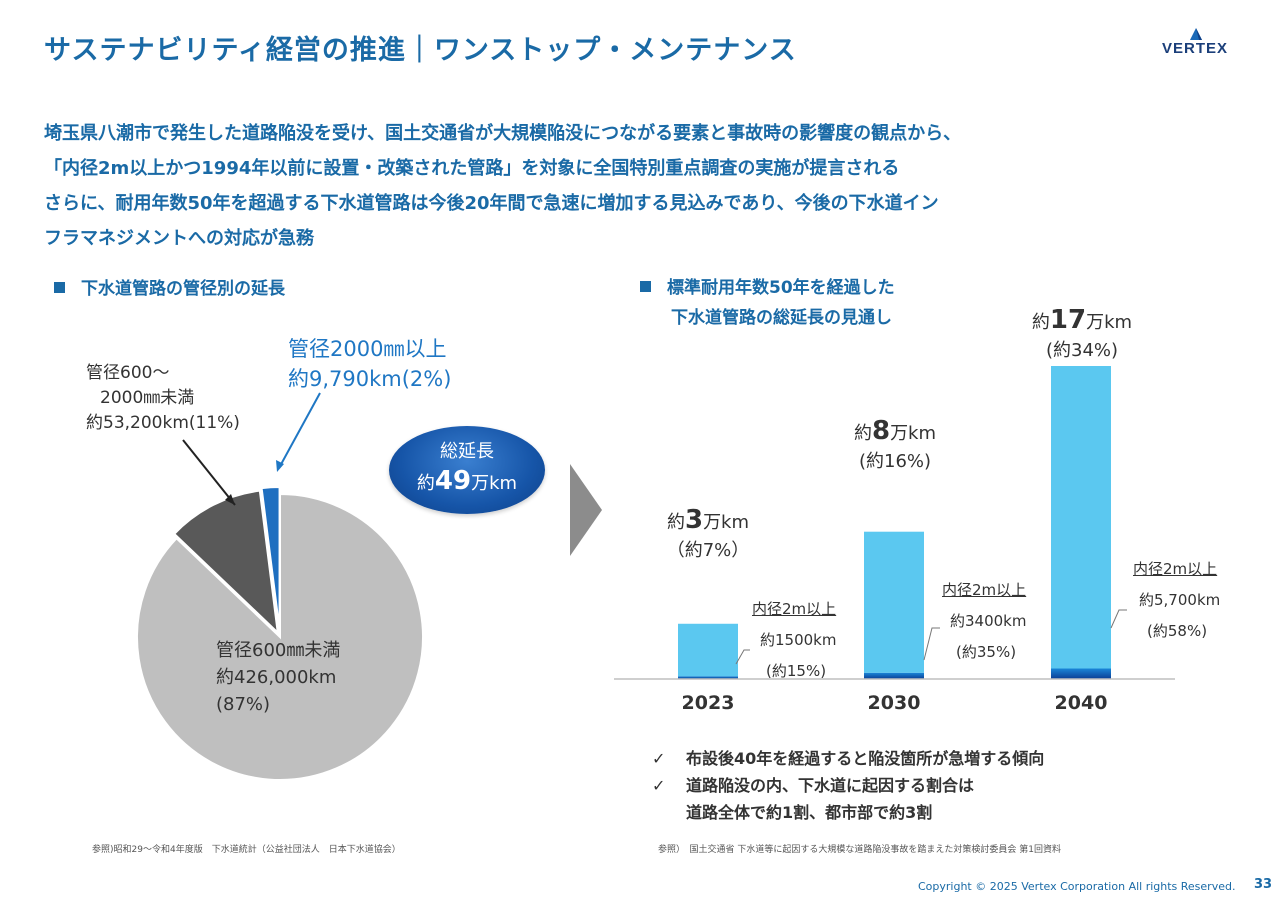 This screenshot has width=1280, height=904. Describe the element at coordinates (453, 481) in the screenshot. I see `total-number: 49` at that location.